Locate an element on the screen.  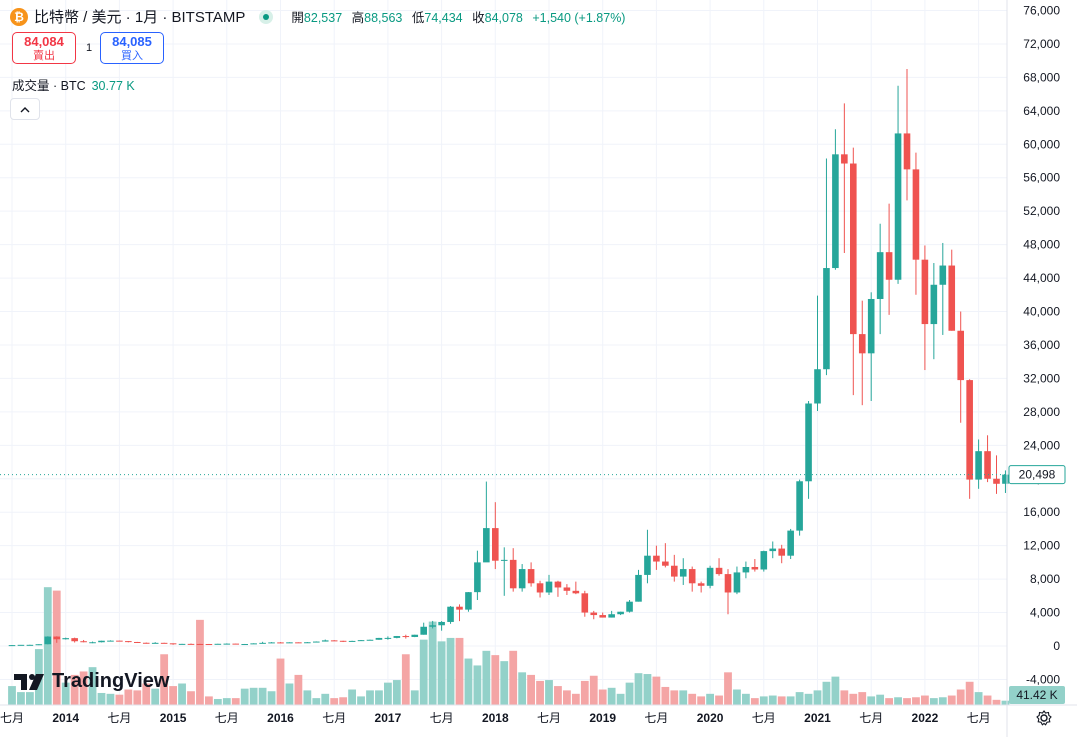
sell-button: 84,084 賣出 is located at coordinates (44, 48).